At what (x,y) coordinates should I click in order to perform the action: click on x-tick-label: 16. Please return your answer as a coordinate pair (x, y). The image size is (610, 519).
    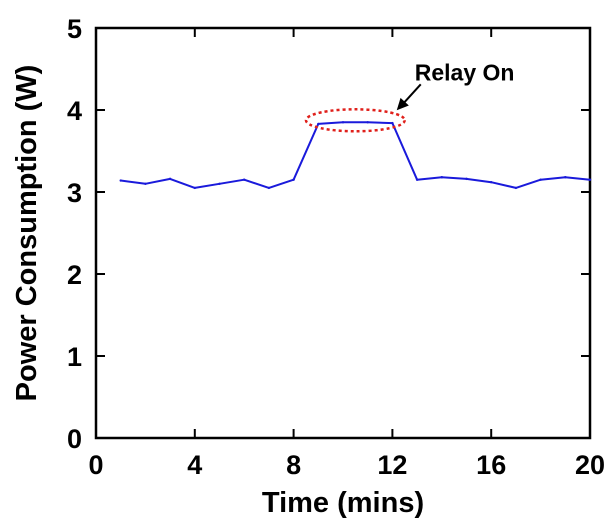
    Looking at the image, I should click on (491, 465).